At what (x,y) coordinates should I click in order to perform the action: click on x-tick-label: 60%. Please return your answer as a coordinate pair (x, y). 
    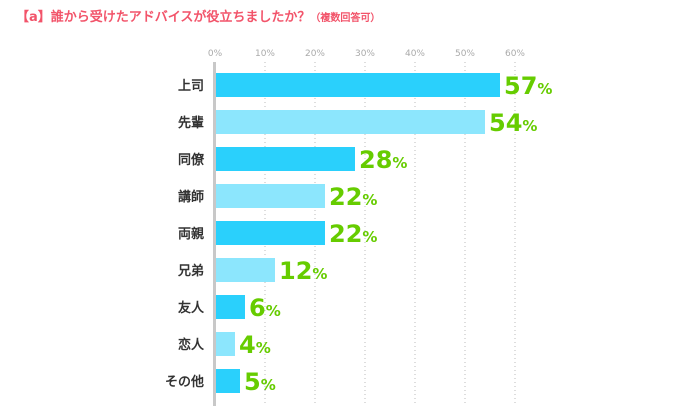
    Looking at the image, I should click on (515, 54).